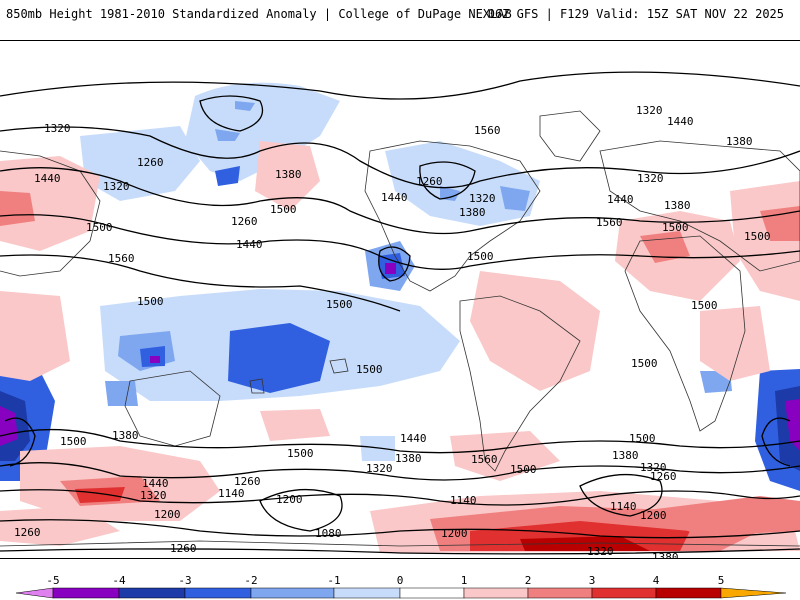  What do you see at coordinates (119, 580) in the screenshot?
I see `legend-tick: -4` at bounding box center [119, 580].